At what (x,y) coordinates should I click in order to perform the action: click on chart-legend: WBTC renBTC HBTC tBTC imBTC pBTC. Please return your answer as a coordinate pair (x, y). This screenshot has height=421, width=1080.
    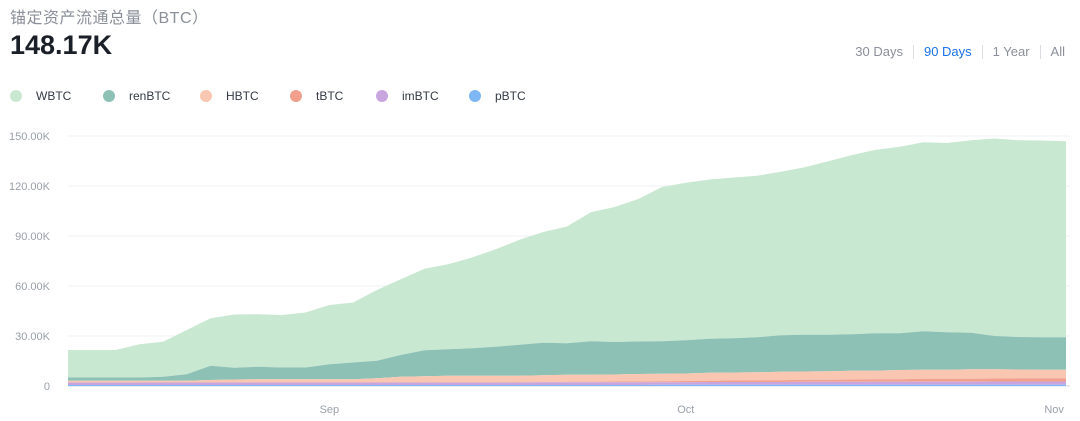
    Looking at the image, I should click on (284, 96).